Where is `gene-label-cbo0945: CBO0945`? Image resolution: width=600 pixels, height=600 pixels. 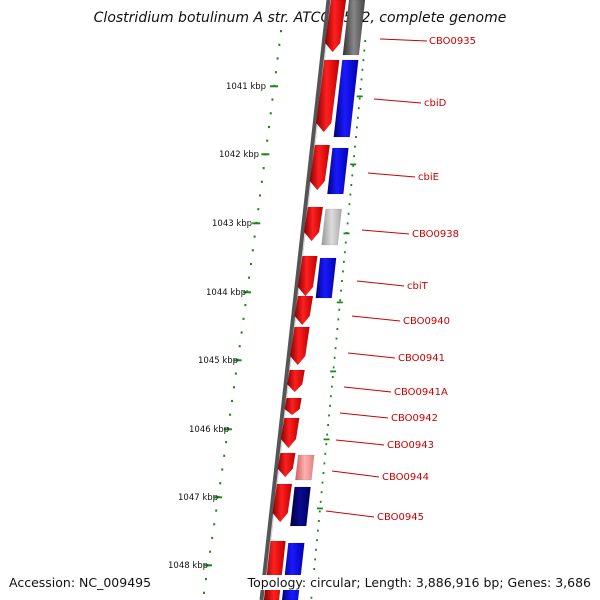
gene-label-cbo0945: CBO0945 is located at coordinates (400, 517).